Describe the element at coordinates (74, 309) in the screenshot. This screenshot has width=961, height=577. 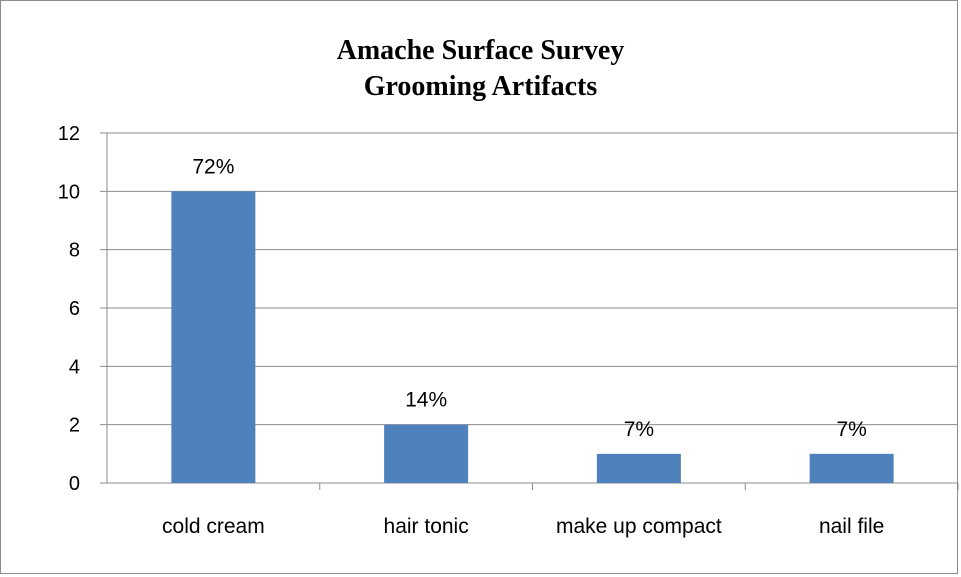
I see `y-tick-label: 6` at that location.